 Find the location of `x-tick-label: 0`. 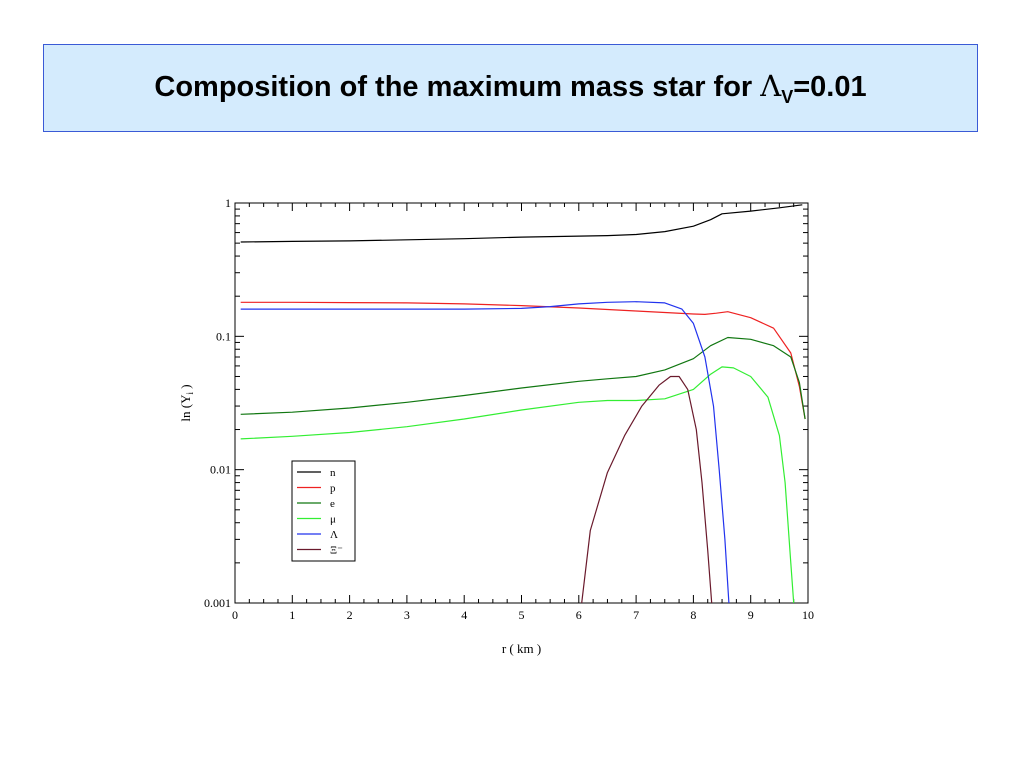

x-tick-label: 0 is located at coordinates (235, 615).